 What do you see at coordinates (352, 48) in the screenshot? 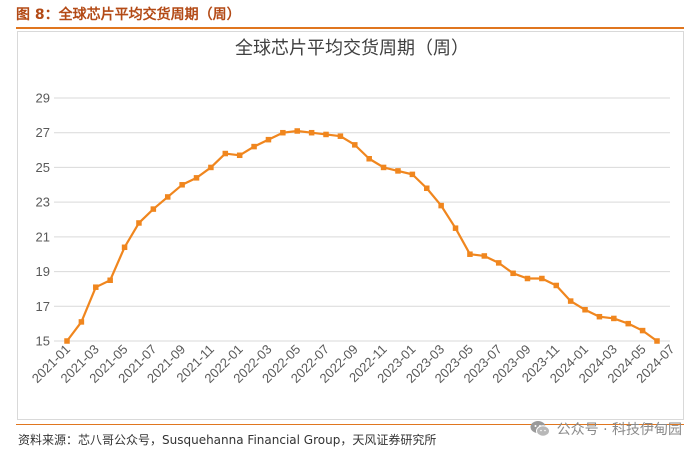
I see `chart-title: 全球芯片平均交货周期（周）` at bounding box center [352, 48].